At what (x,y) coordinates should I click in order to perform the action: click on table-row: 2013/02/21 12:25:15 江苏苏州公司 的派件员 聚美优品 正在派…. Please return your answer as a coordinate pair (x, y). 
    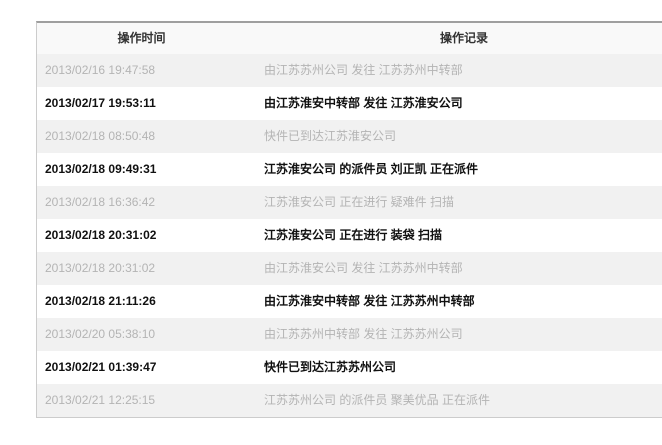
    Looking at the image, I should click on (349, 400).